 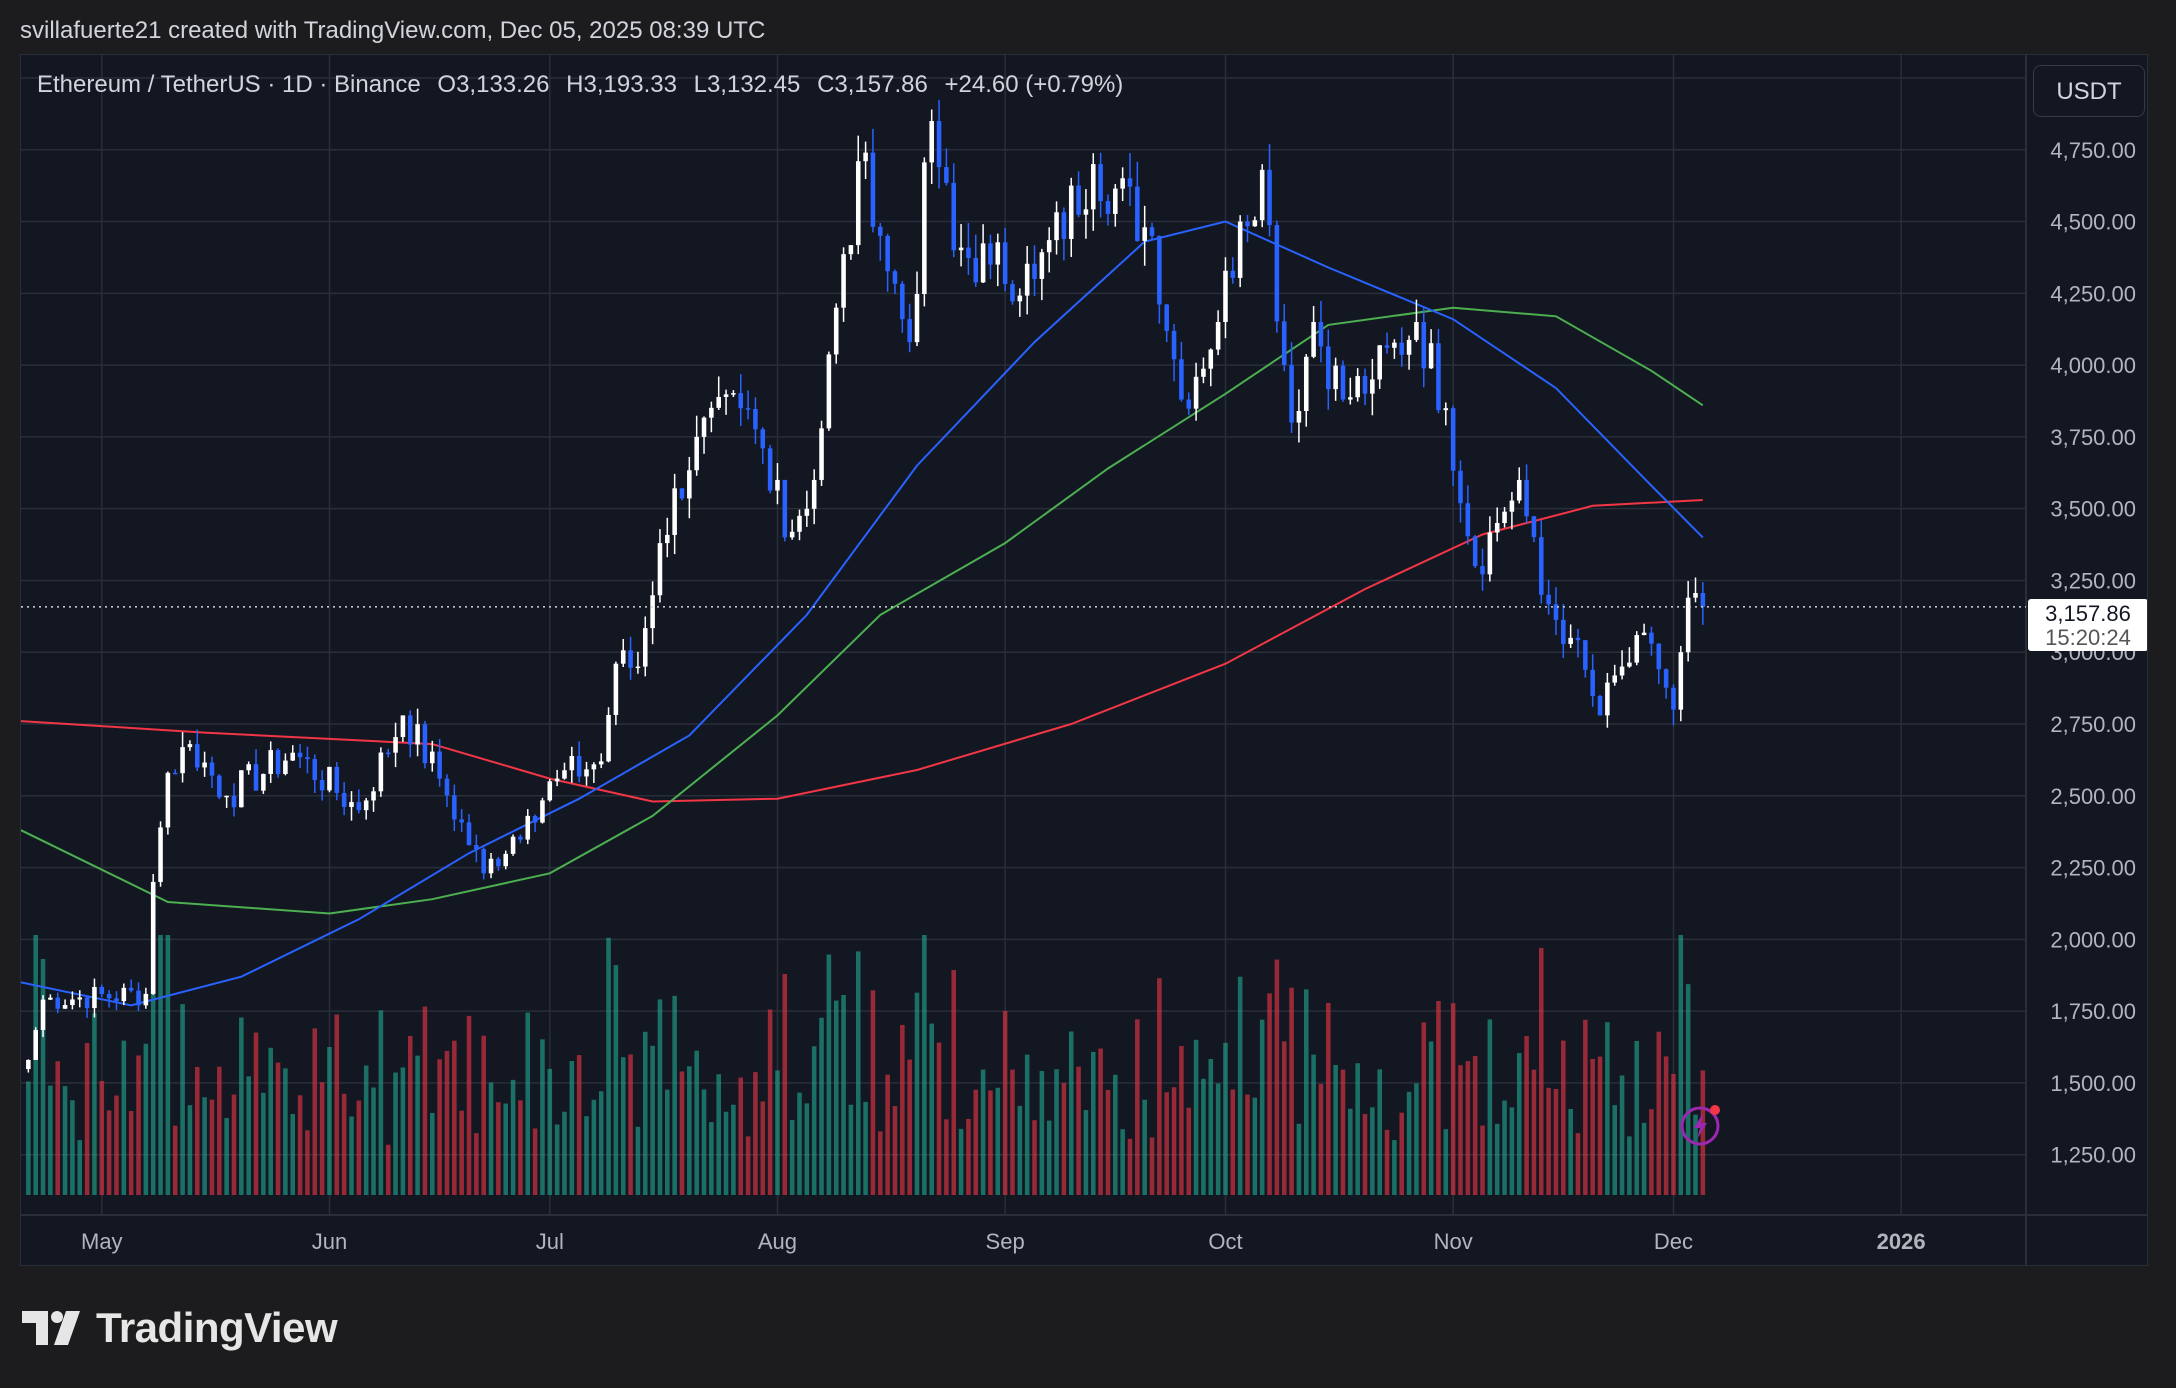 What do you see at coordinates (1005, 1241) in the screenshot?
I see `time-axis-label: Sep` at bounding box center [1005, 1241].